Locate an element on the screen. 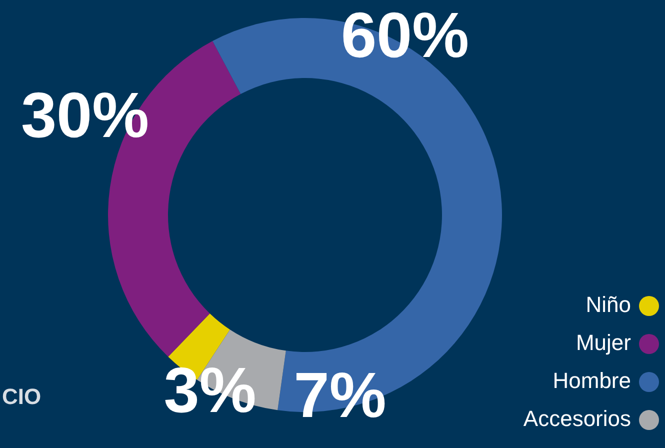 Image resolution: width=665 pixels, height=448 pixels. legend-label: Hombre is located at coordinates (591, 380).